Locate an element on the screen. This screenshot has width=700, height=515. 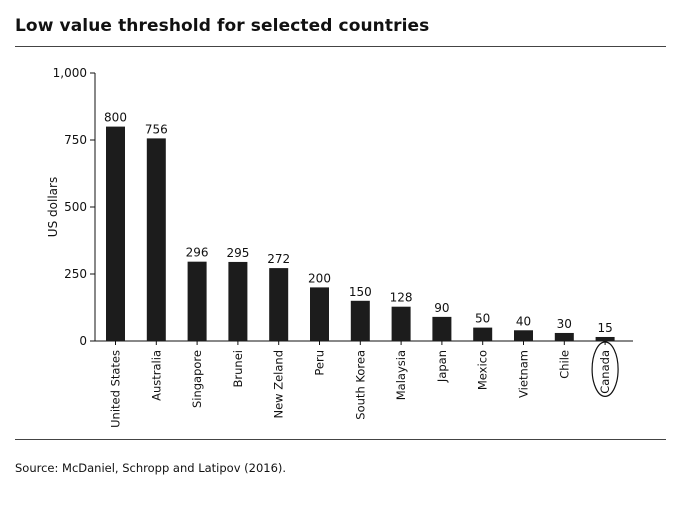
category-label: Malaysia is located at coordinates (401, 375).